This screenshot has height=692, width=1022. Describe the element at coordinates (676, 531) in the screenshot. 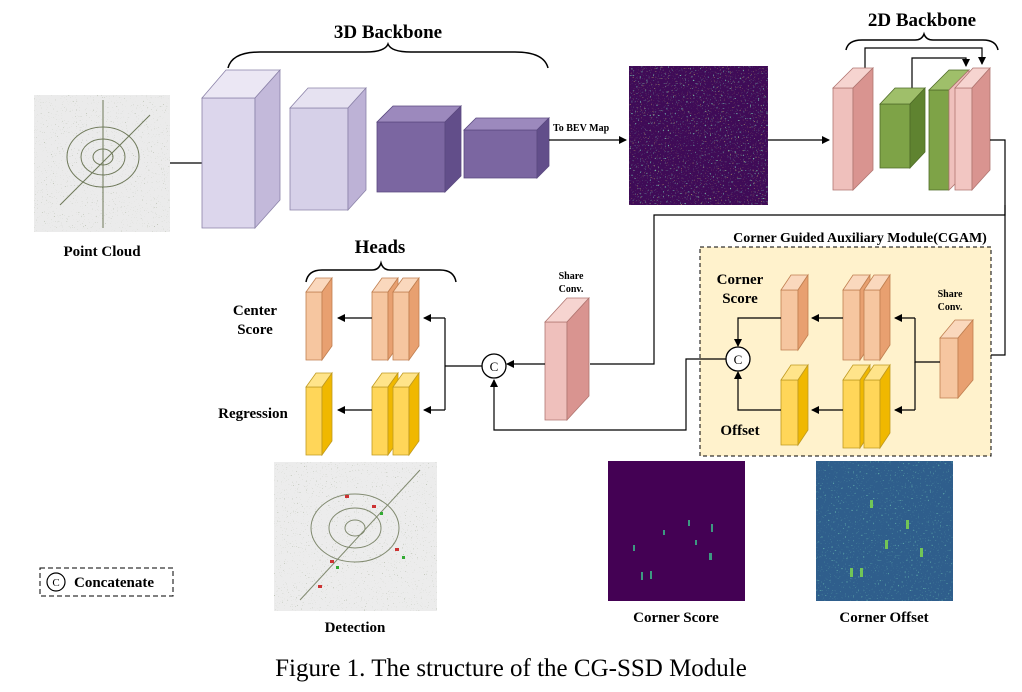

I see `corner-score-image` at that location.